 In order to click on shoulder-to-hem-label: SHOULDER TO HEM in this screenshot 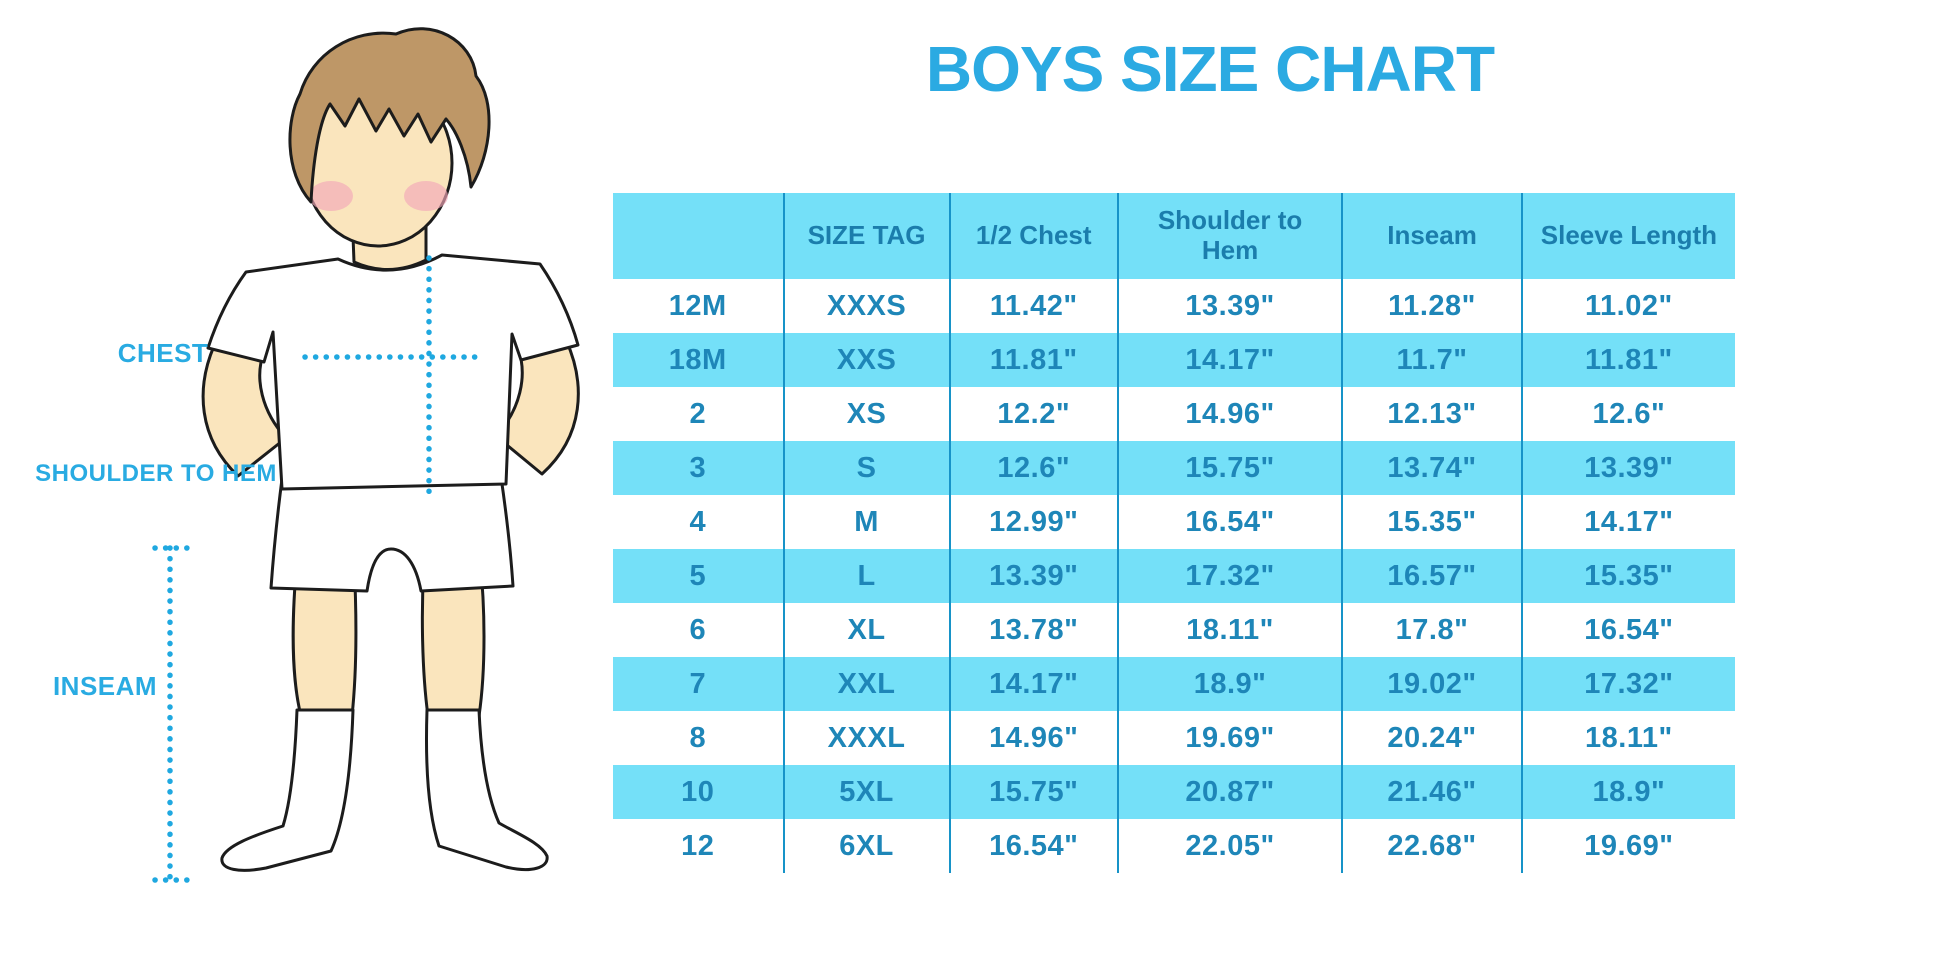, I will do `click(156, 473)`.